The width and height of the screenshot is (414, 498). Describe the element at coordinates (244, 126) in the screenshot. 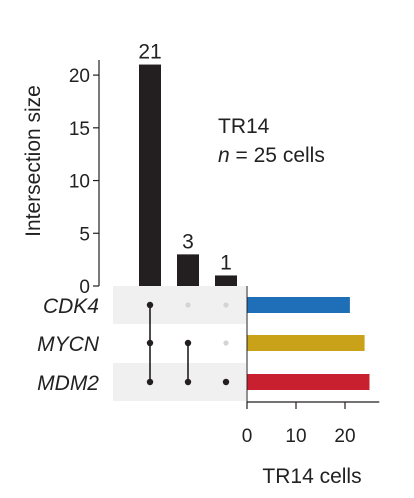

I see `annotation-sample: TR14` at that location.